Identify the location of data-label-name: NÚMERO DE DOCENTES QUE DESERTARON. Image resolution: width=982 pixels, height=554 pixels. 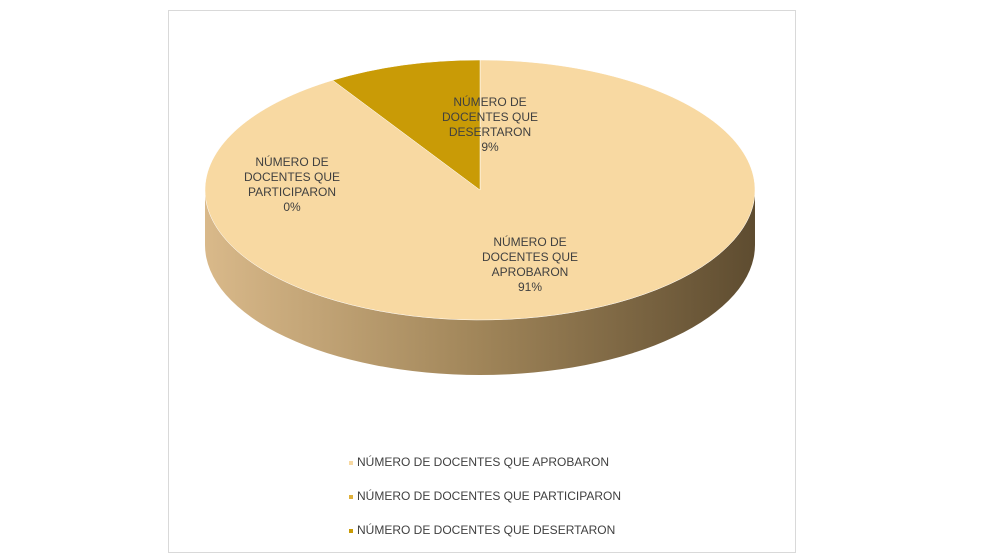
(489, 117).